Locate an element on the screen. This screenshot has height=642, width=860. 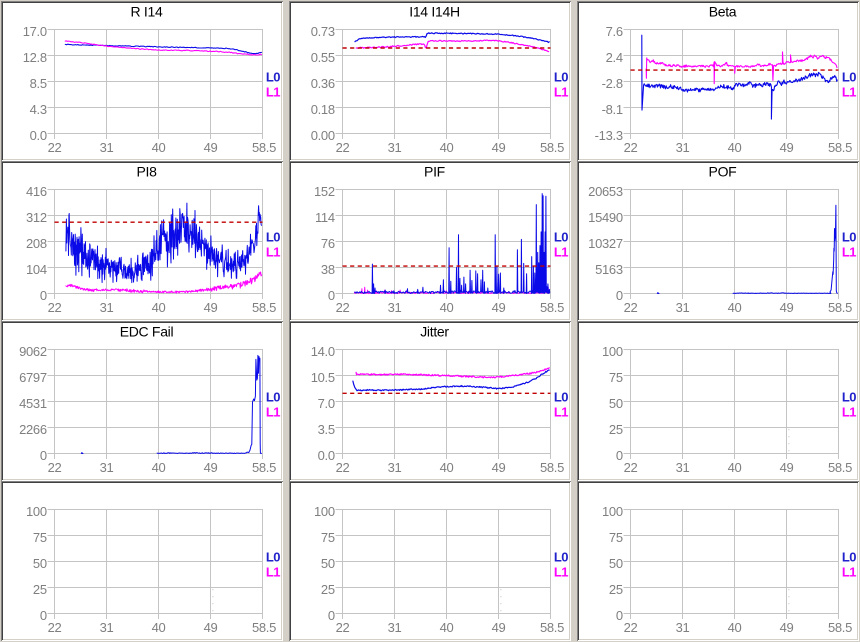
svg-text: EDC Fail is located at coordinates (147, 332).